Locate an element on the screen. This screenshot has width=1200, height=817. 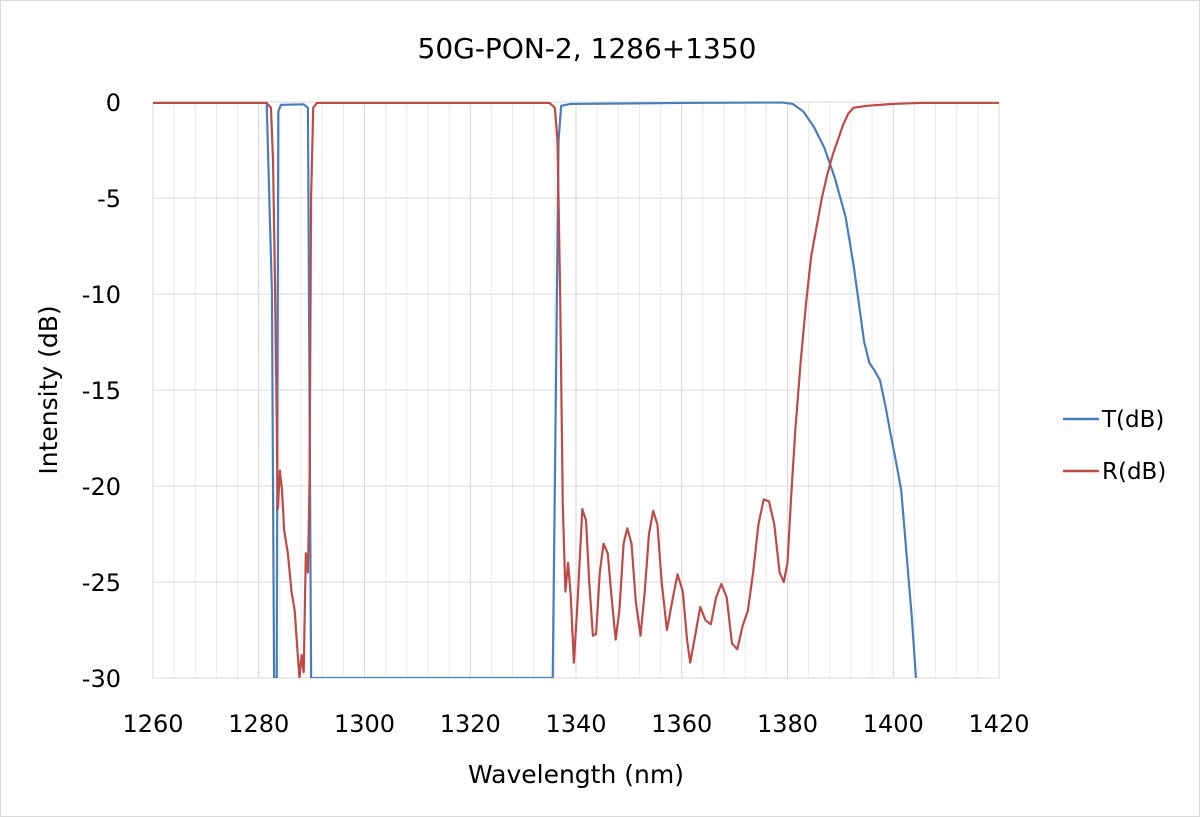
x-tick-label: 1260 is located at coordinates (152, 724).